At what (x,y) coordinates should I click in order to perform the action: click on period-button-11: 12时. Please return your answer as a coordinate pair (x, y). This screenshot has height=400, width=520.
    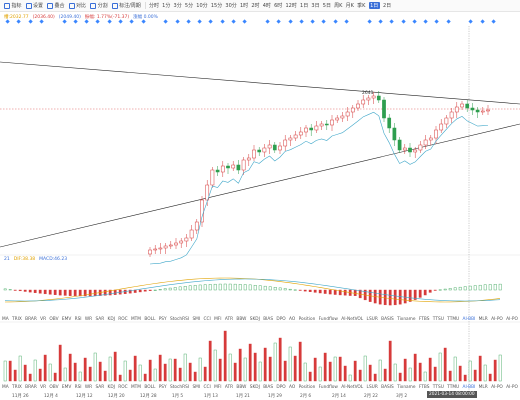
    Looking at the image, I should click on (291, 6).